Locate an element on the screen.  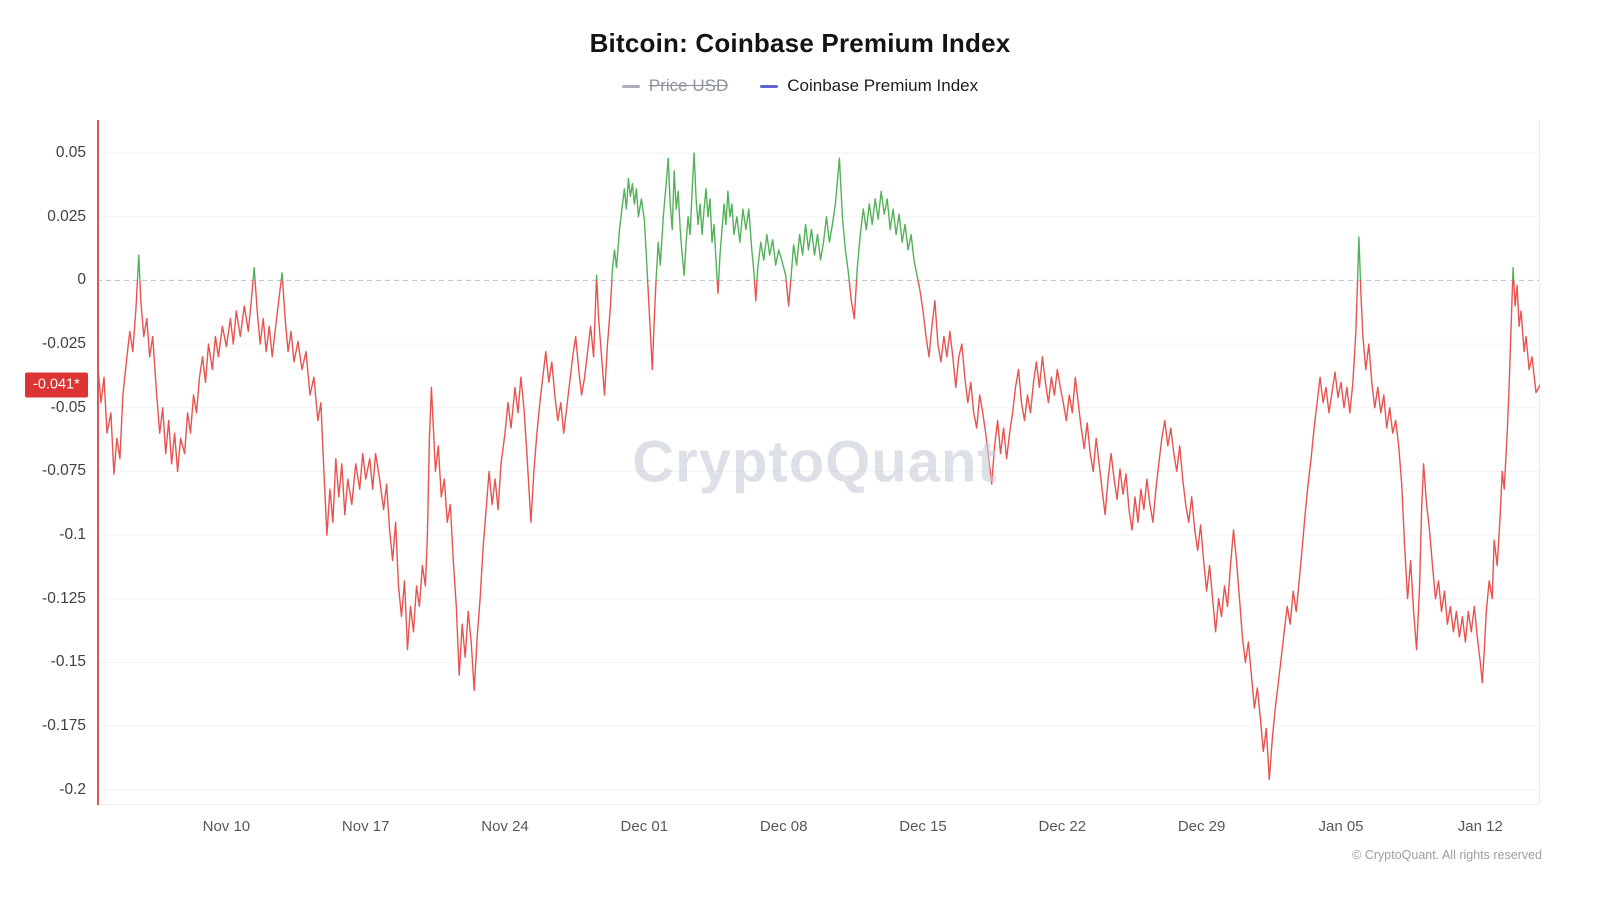
legend-item-price-usd: Price USD is located at coordinates (675, 86).